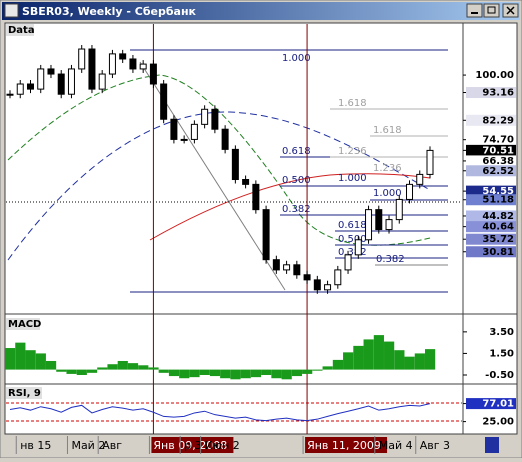 This screenshot has height=462, width=522. Describe the element at coordinates (498, 140) in the screenshot. I see `y-tick-label: 74.70` at that location.